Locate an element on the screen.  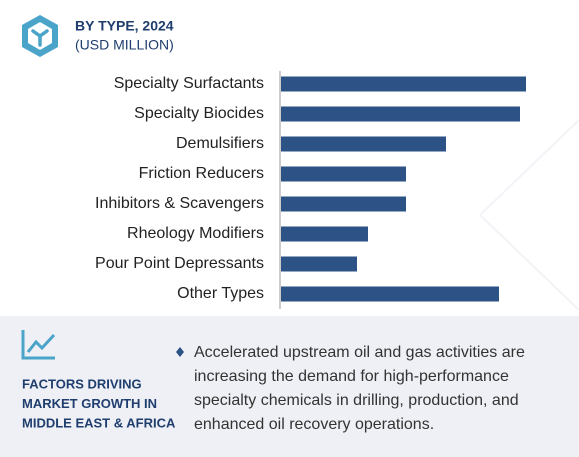
category-label: Specialty Surfactants is located at coordinates (189, 83).